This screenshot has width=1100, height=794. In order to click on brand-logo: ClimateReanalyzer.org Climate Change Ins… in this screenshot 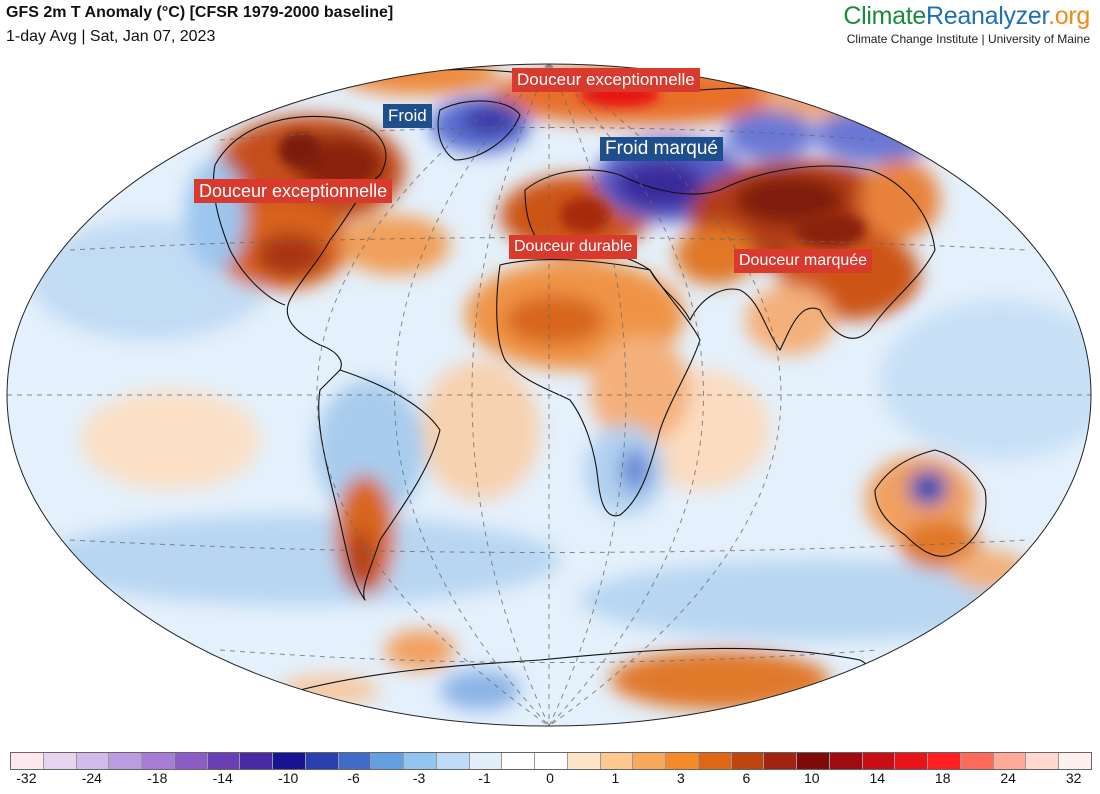, I will do `click(966, 24)`.